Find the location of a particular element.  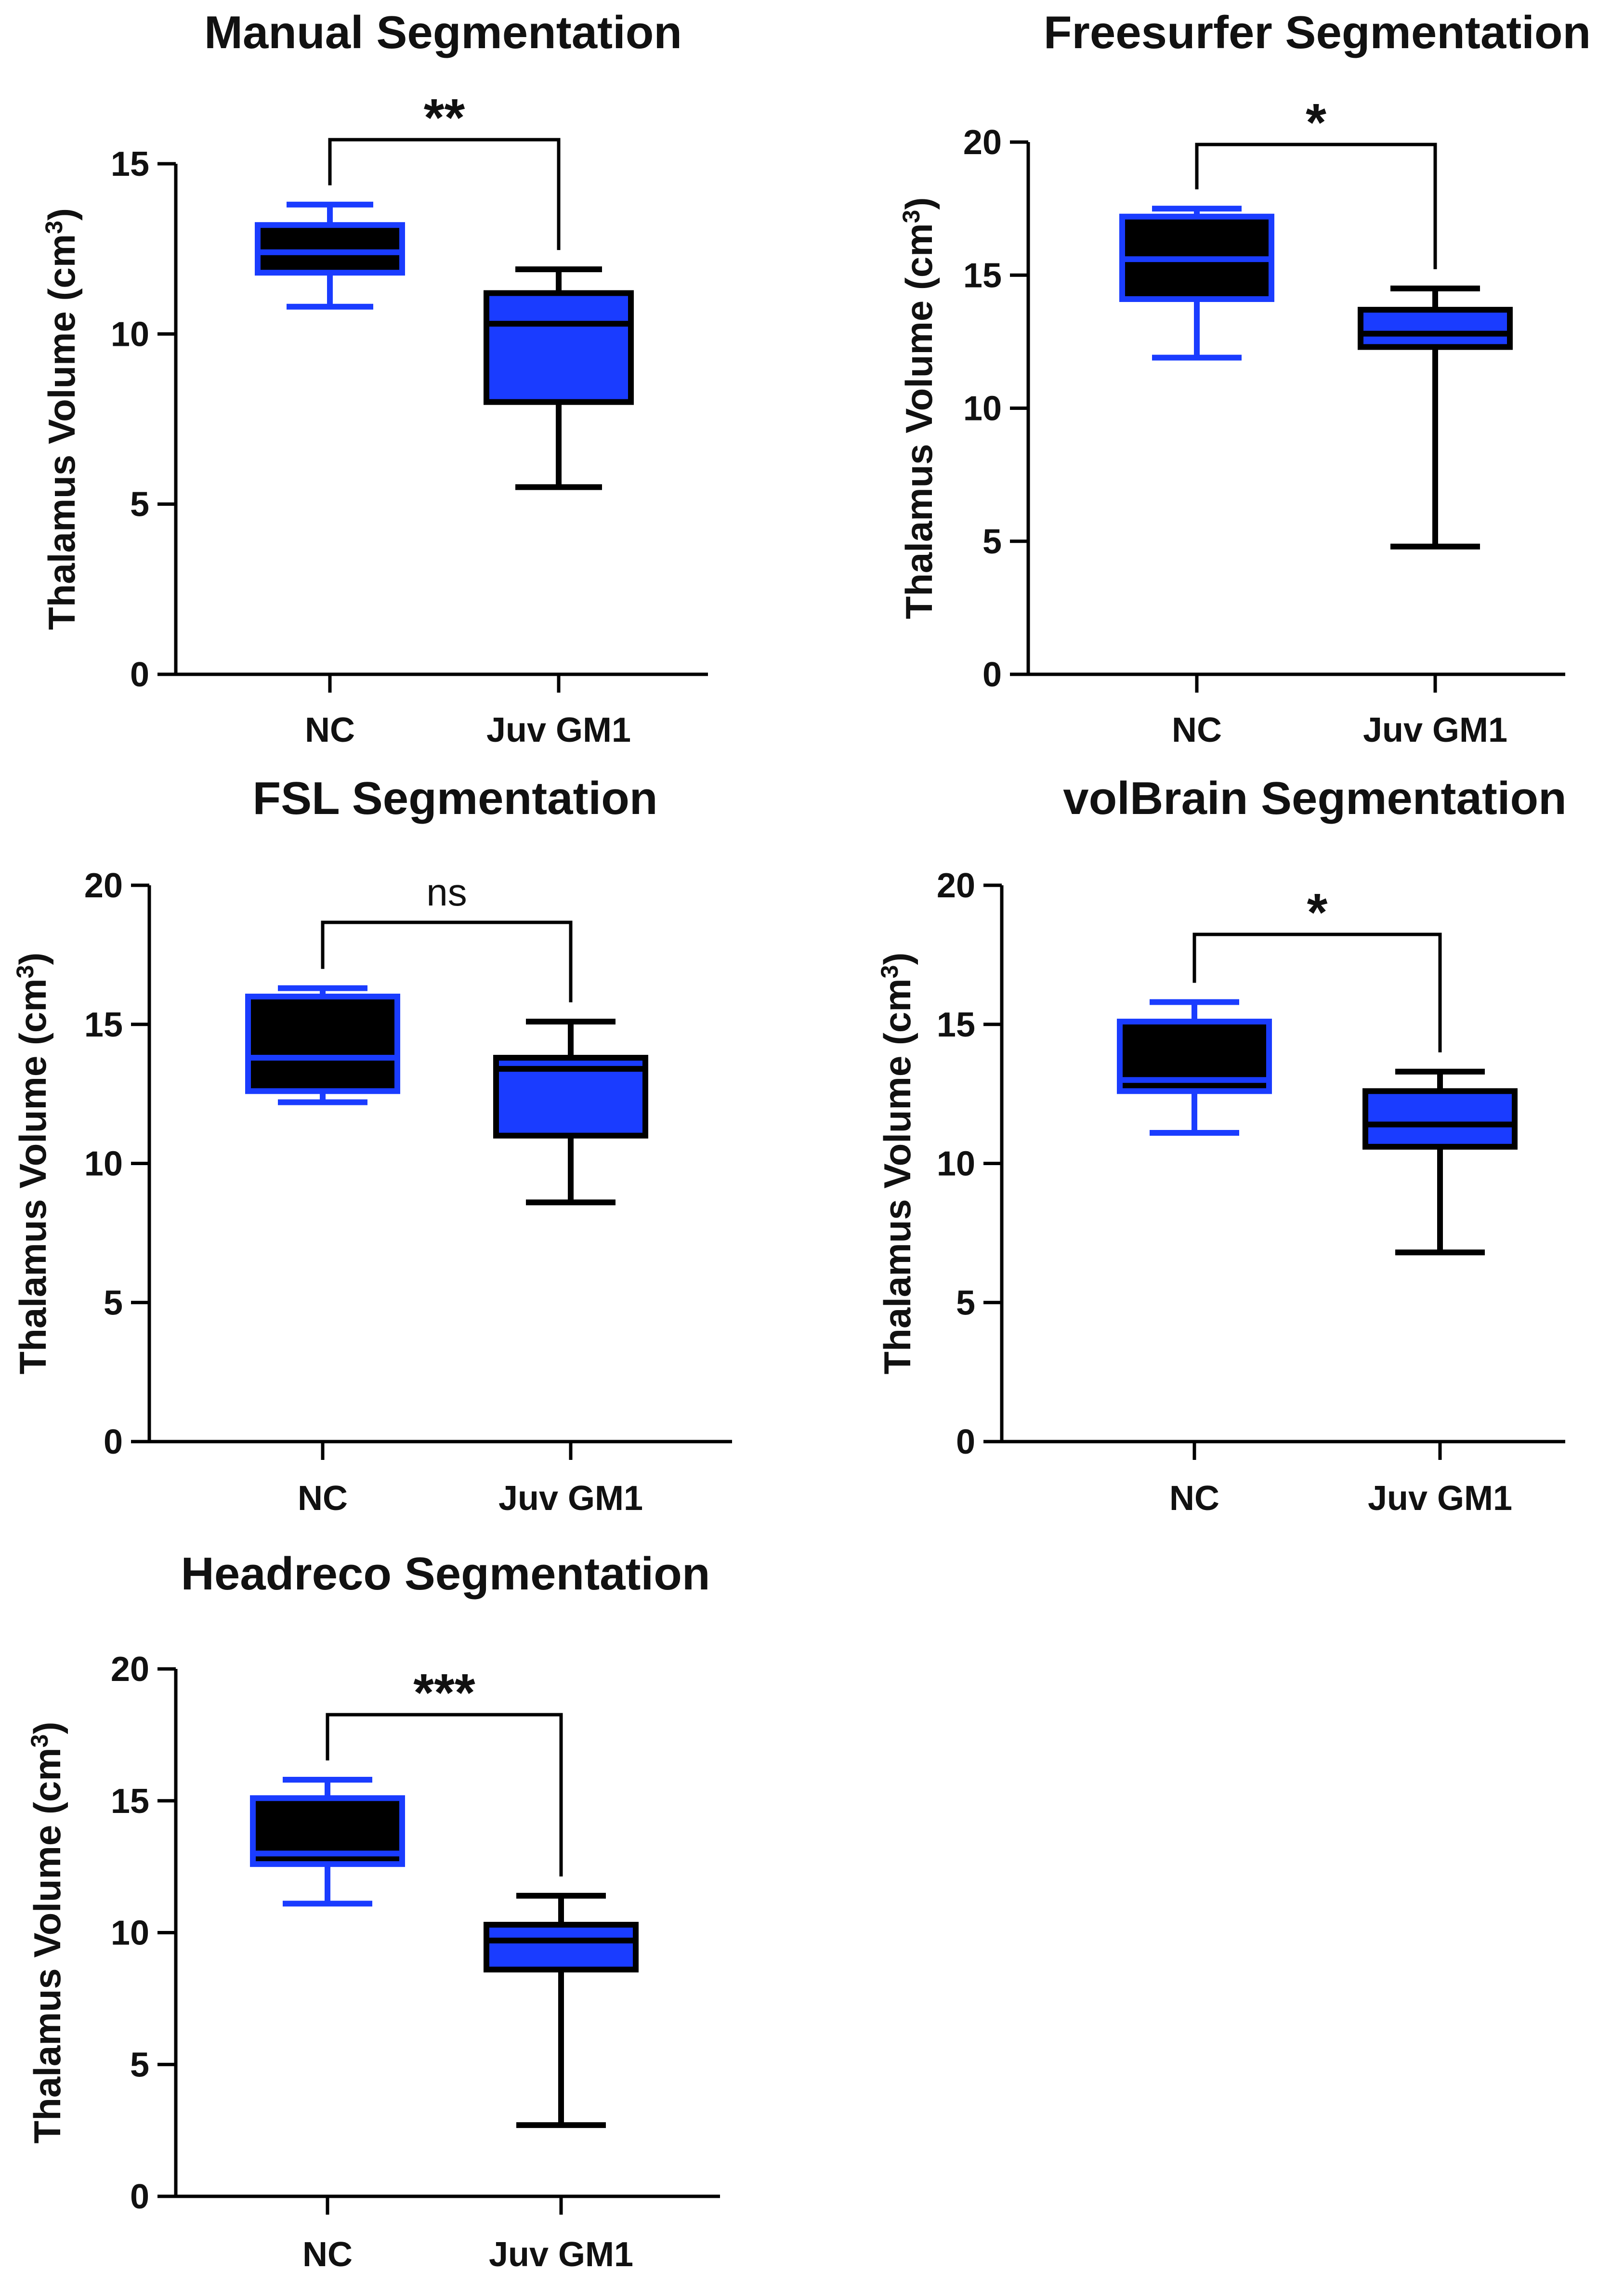

chart-title: Headreco Segmentation is located at coordinates (445, 1574).